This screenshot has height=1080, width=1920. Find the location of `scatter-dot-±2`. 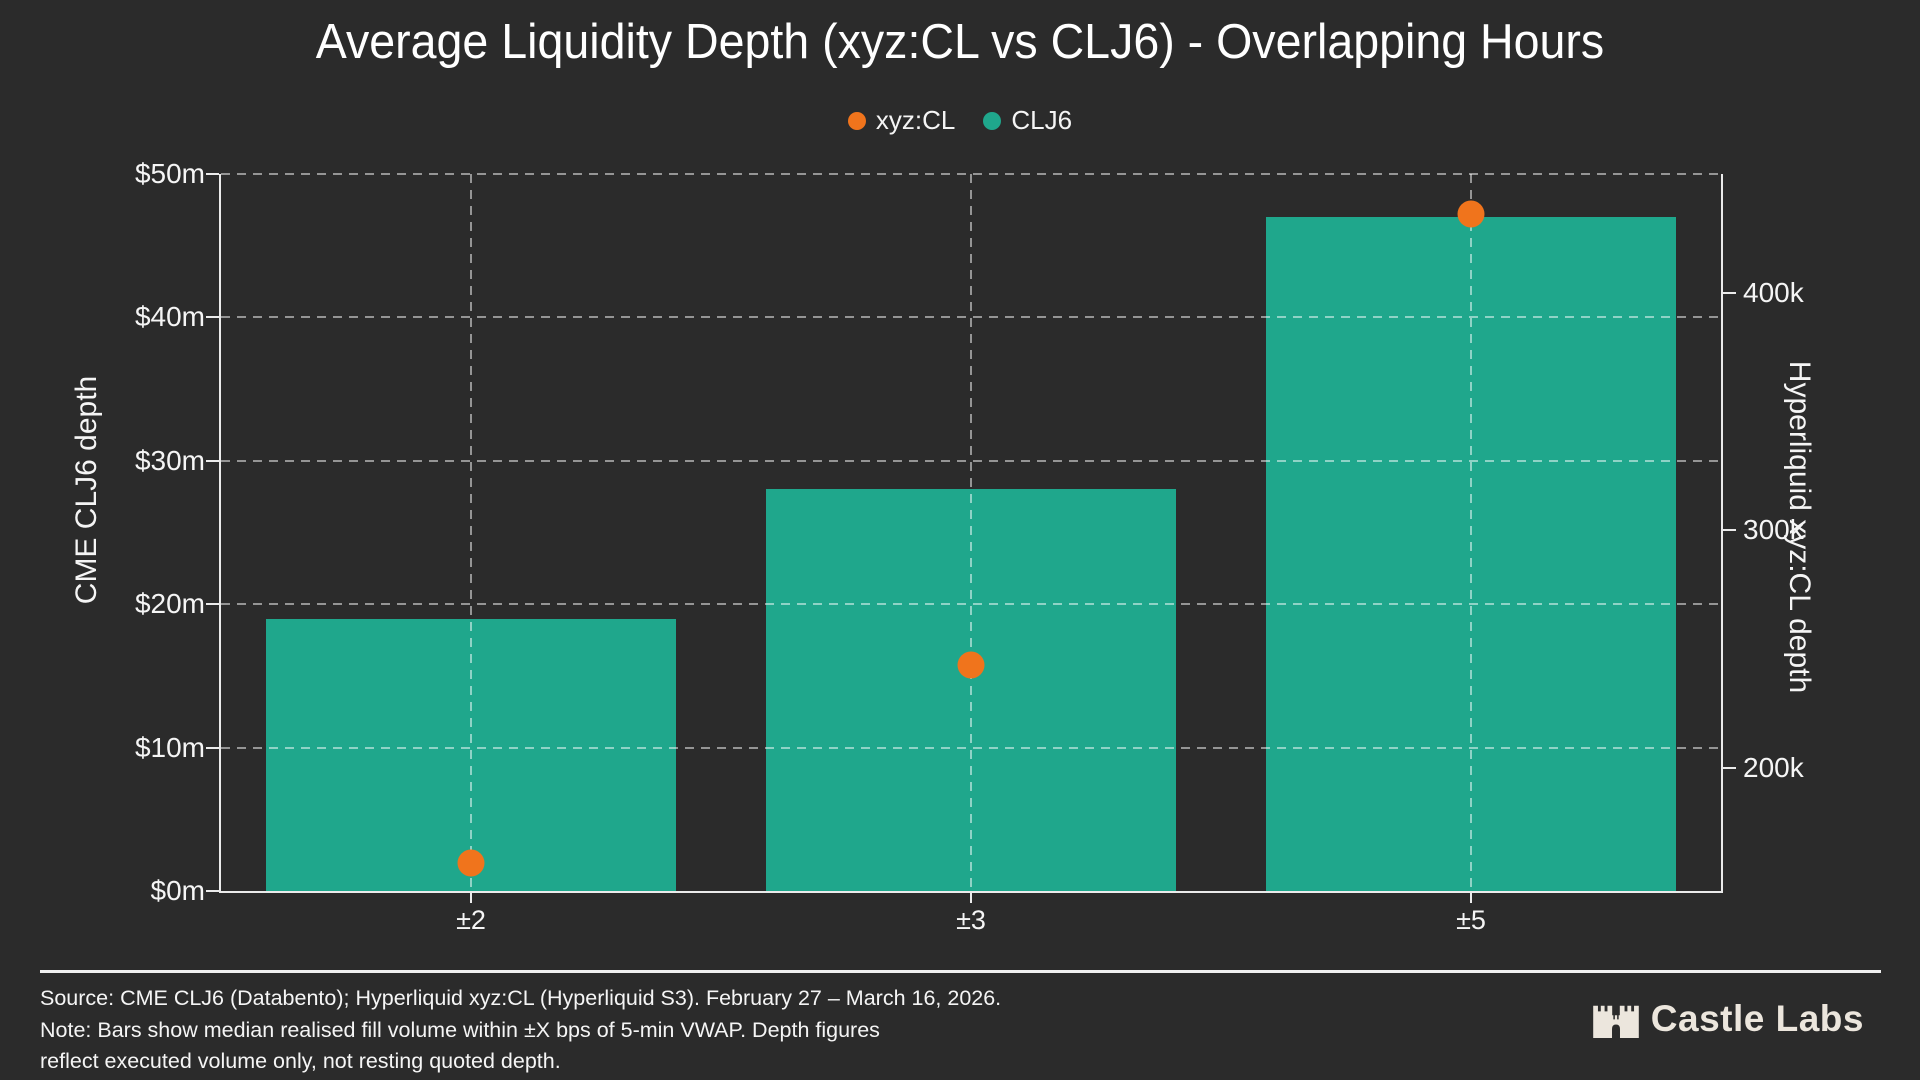

scatter-dot-±2 is located at coordinates (471, 862).